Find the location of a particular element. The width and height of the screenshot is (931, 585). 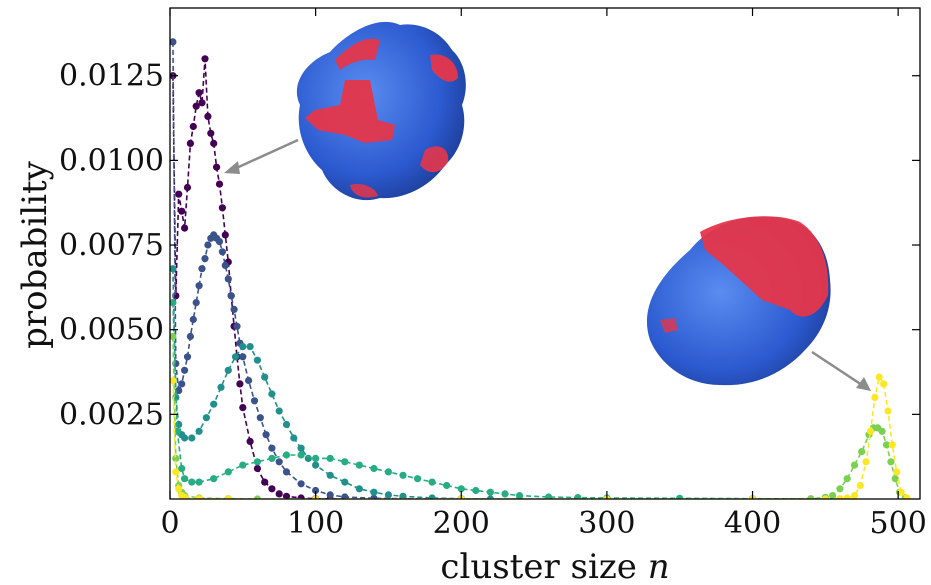

y-tick-label: 0.0025 is located at coordinates (111, 414).